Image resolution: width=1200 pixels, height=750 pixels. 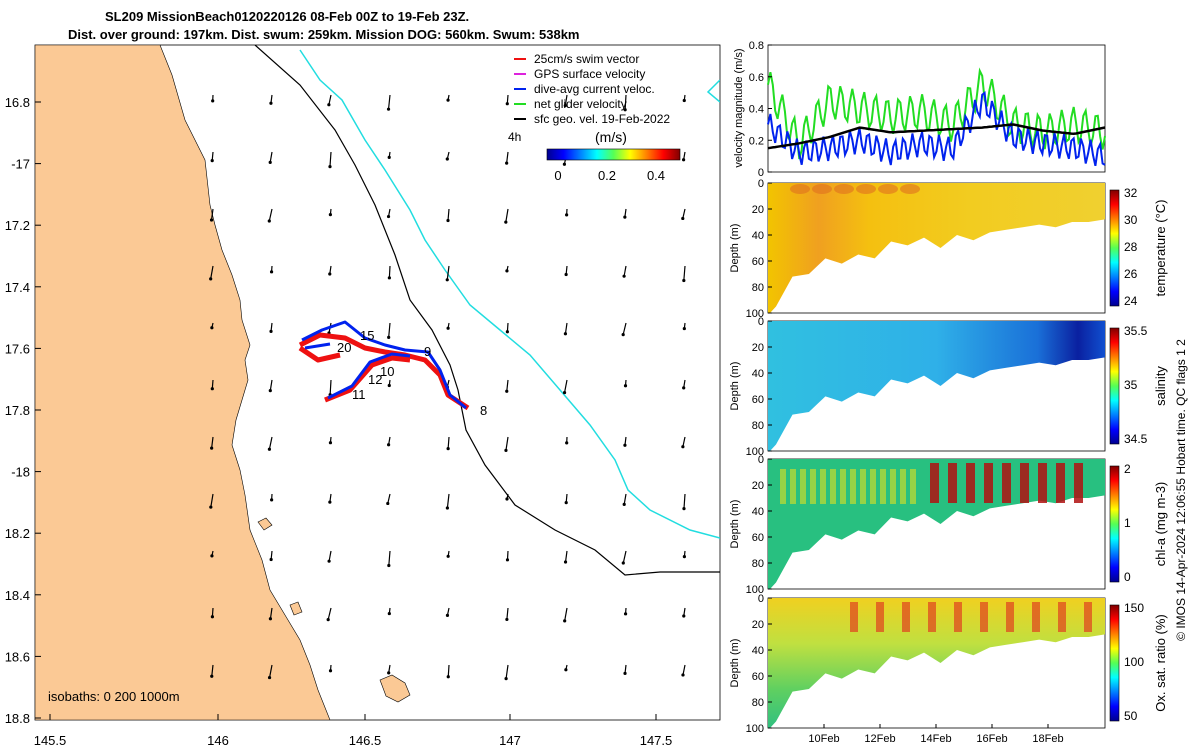 What do you see at coordinates (1160, 248) in the screenshot?
I see `colorbar-label: temperature (°C)` at bounding box center [1160, 248].